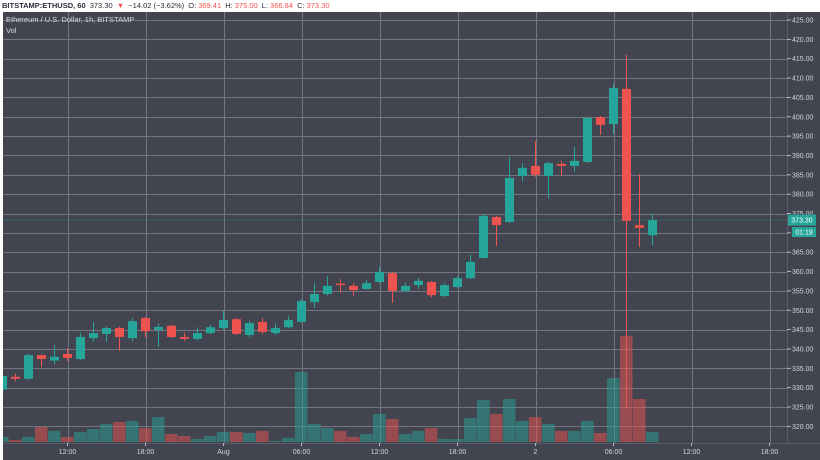 This screenshot has height=460, width=820. I want to click on time-tick-label: Aug, so click(223, 452).